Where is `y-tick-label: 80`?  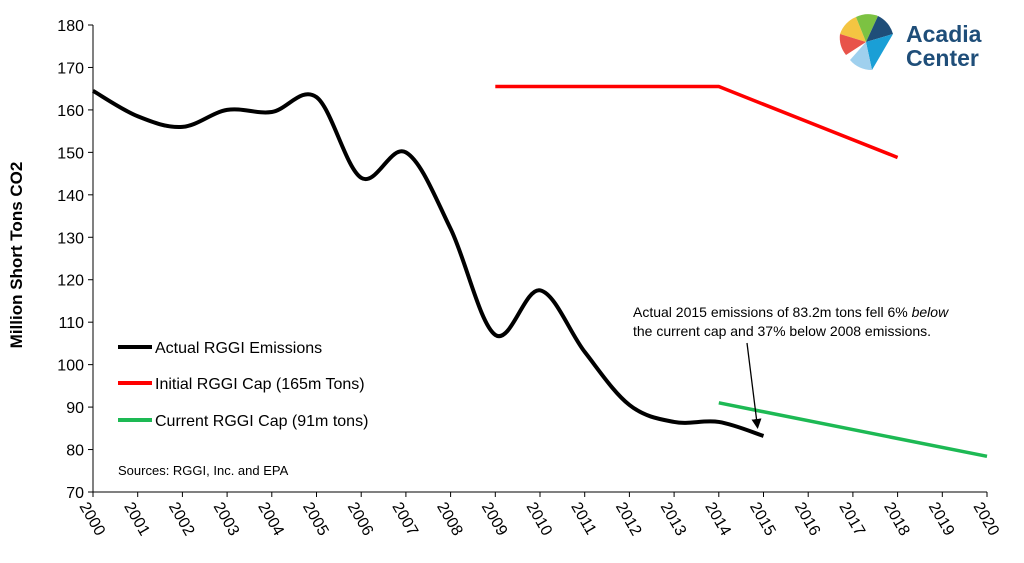
y-tick-label: 80 is located at coordinates (75, 451).